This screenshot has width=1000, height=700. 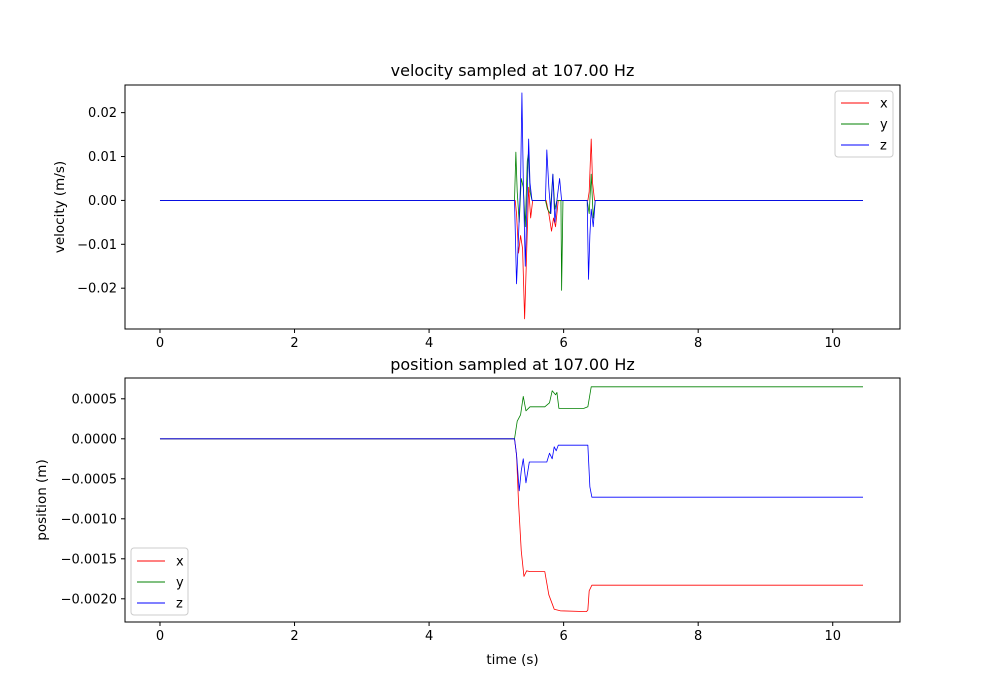 What do you see at coordinates (89, 479) in the screenshot?
I see `position-y-tick-label: −0.0005` at bounding box center [89, 479].